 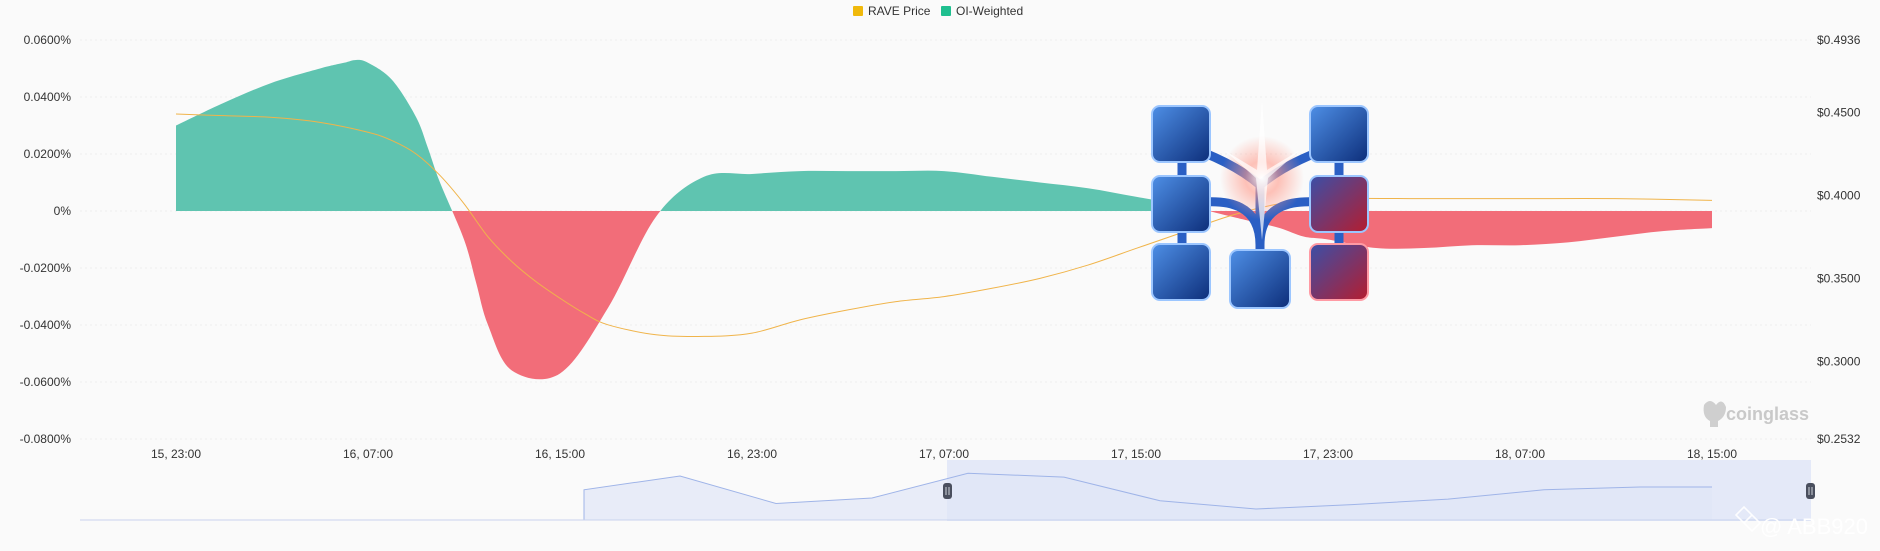 I want to click on legend-swatch-oi, so click(x=946, y=11).